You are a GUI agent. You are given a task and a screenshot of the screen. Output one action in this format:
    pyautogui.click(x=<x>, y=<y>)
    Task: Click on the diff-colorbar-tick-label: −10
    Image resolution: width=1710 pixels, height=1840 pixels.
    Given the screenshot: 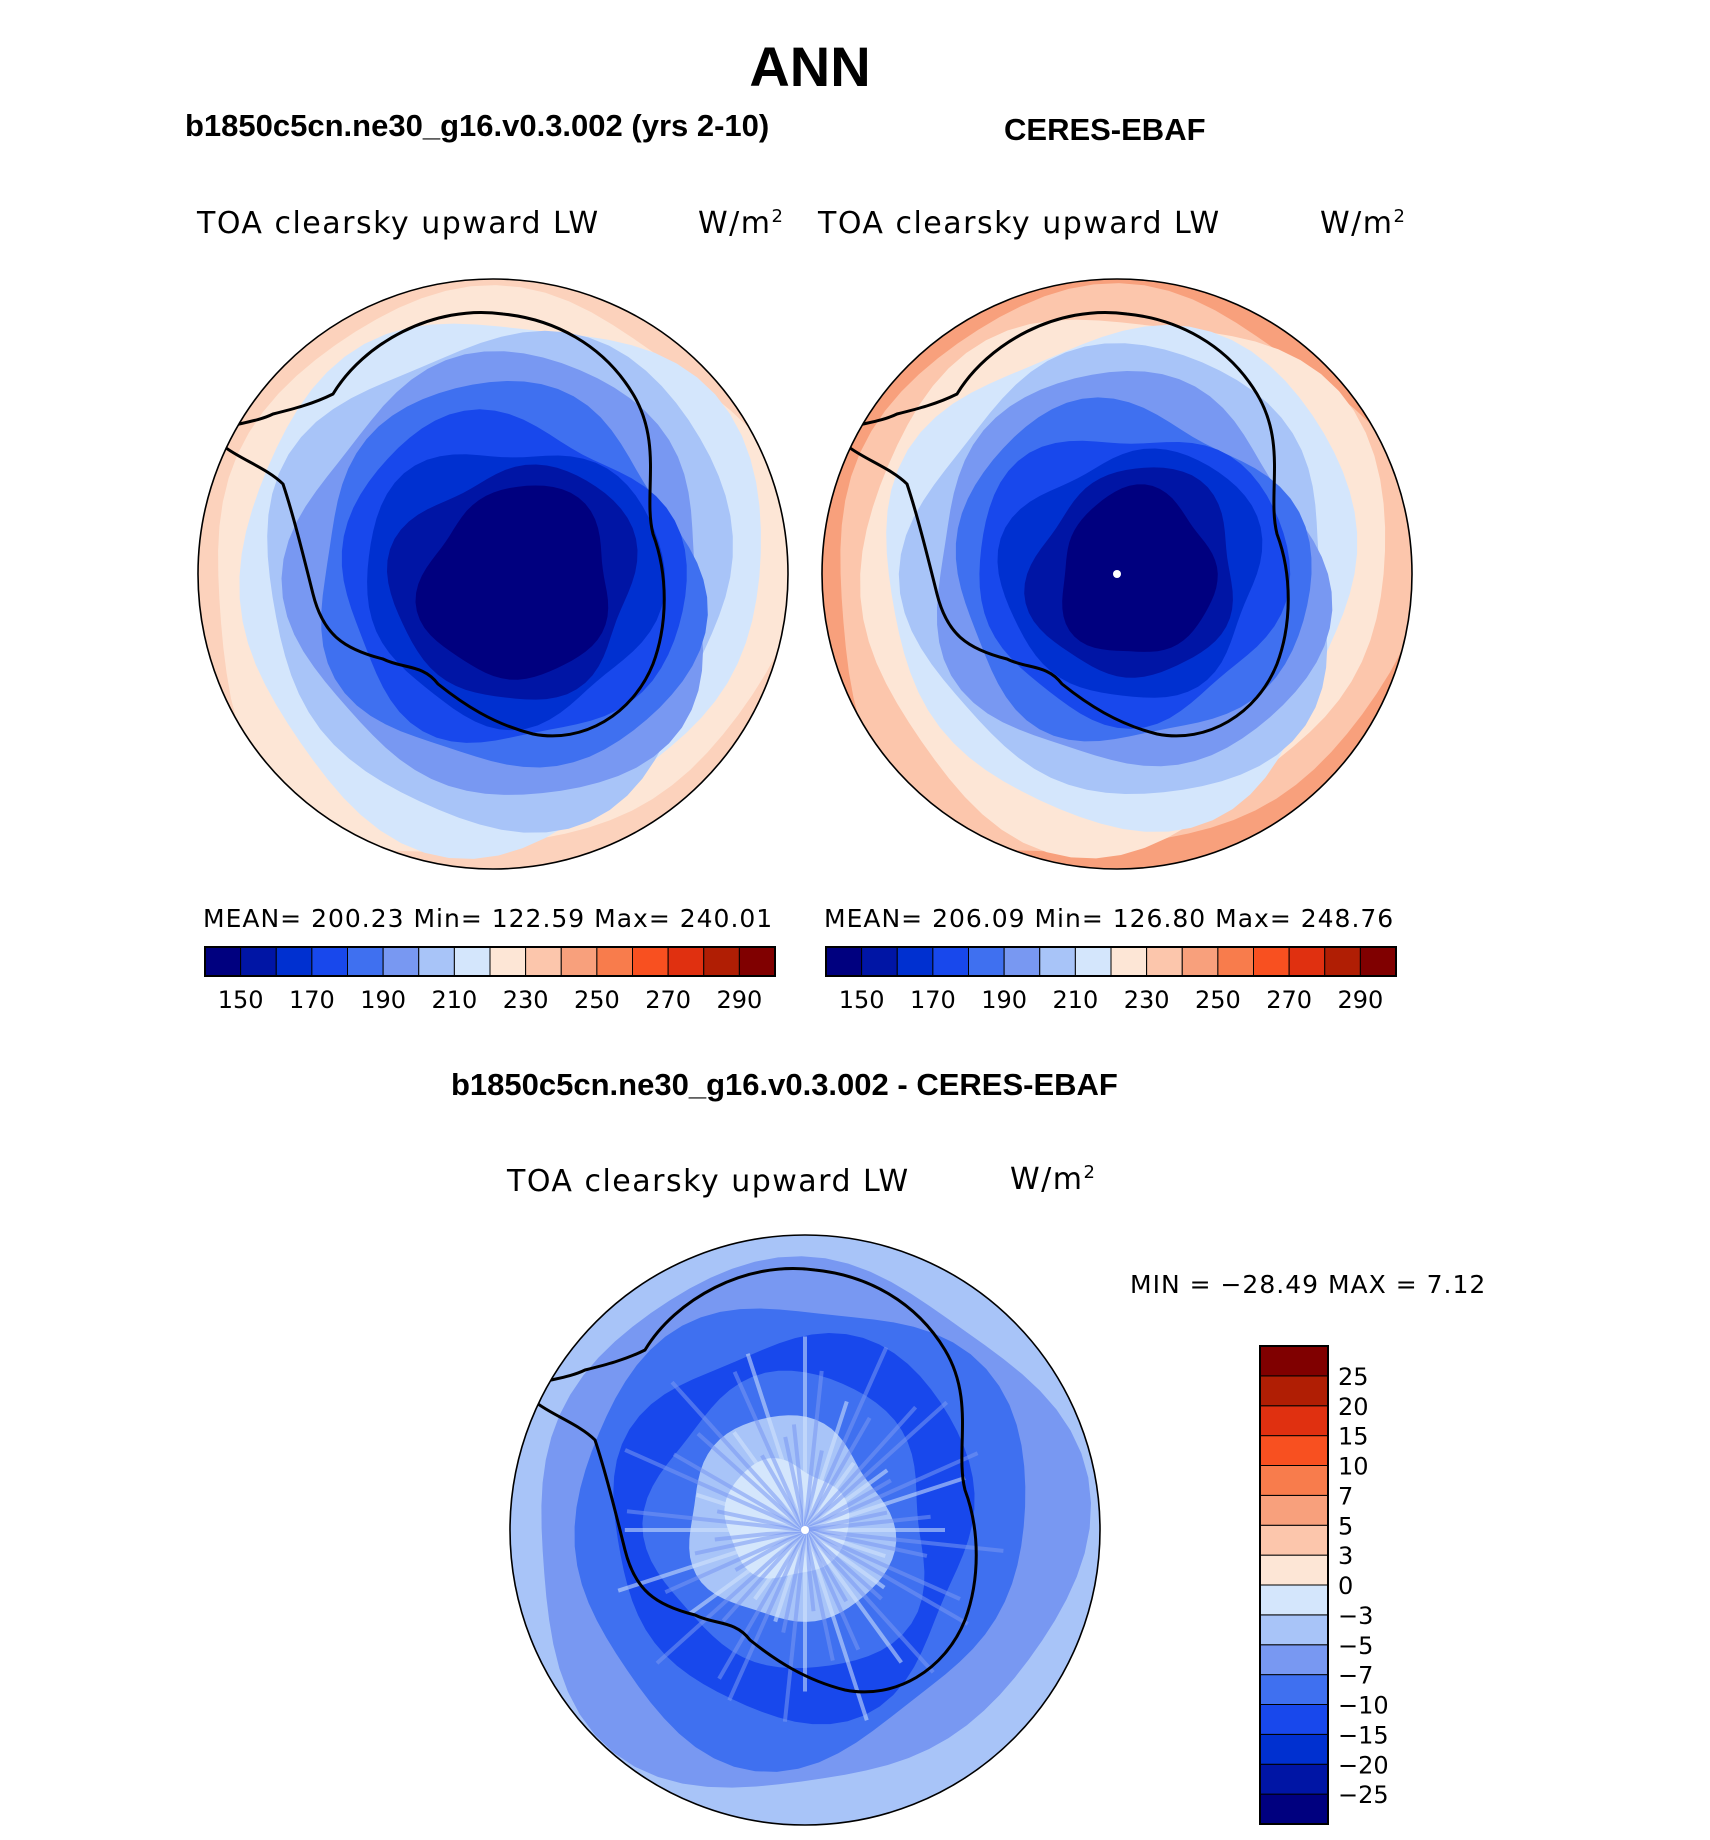 What is the action you would take?
    pyautogui.click(x=1363, y=1706)
    